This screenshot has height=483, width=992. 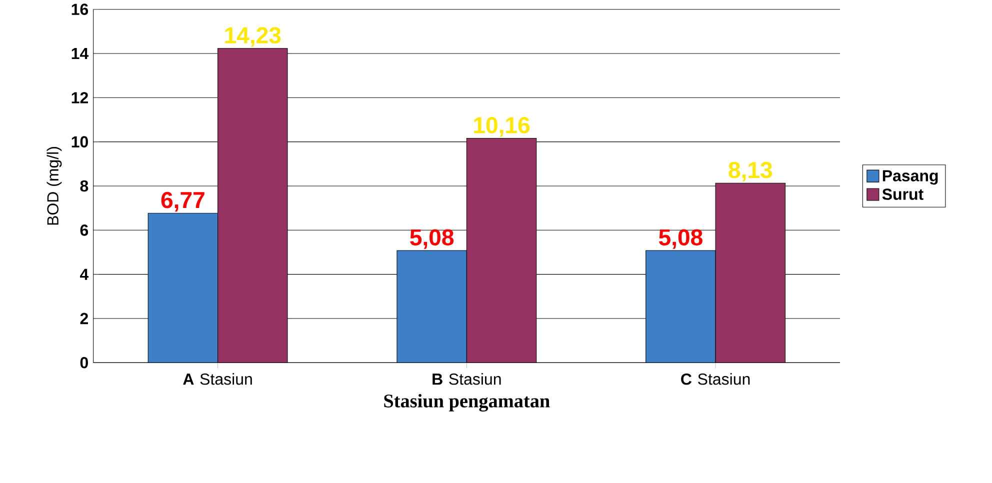 What do you see at coordinates (80, 54) in the screenshot?
I see `y-tick-label: 14` at bounding box center [80, 54].